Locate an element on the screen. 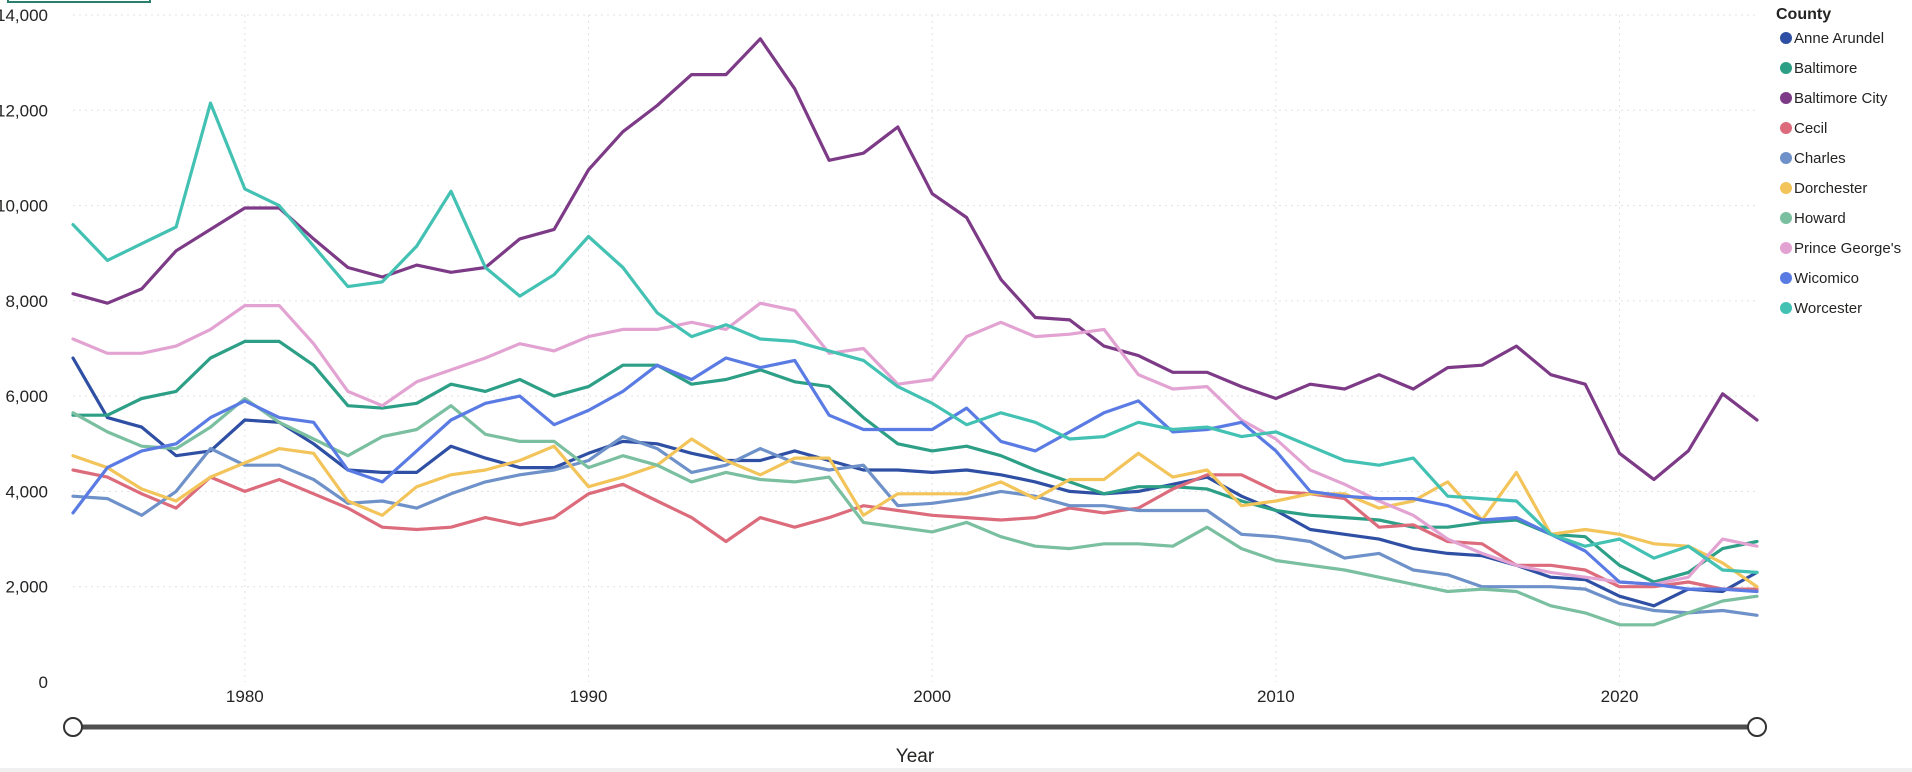 The width and height of the screenshot is (1912, 772). legend-label: Worcester is located at coordinates (1828, 308).